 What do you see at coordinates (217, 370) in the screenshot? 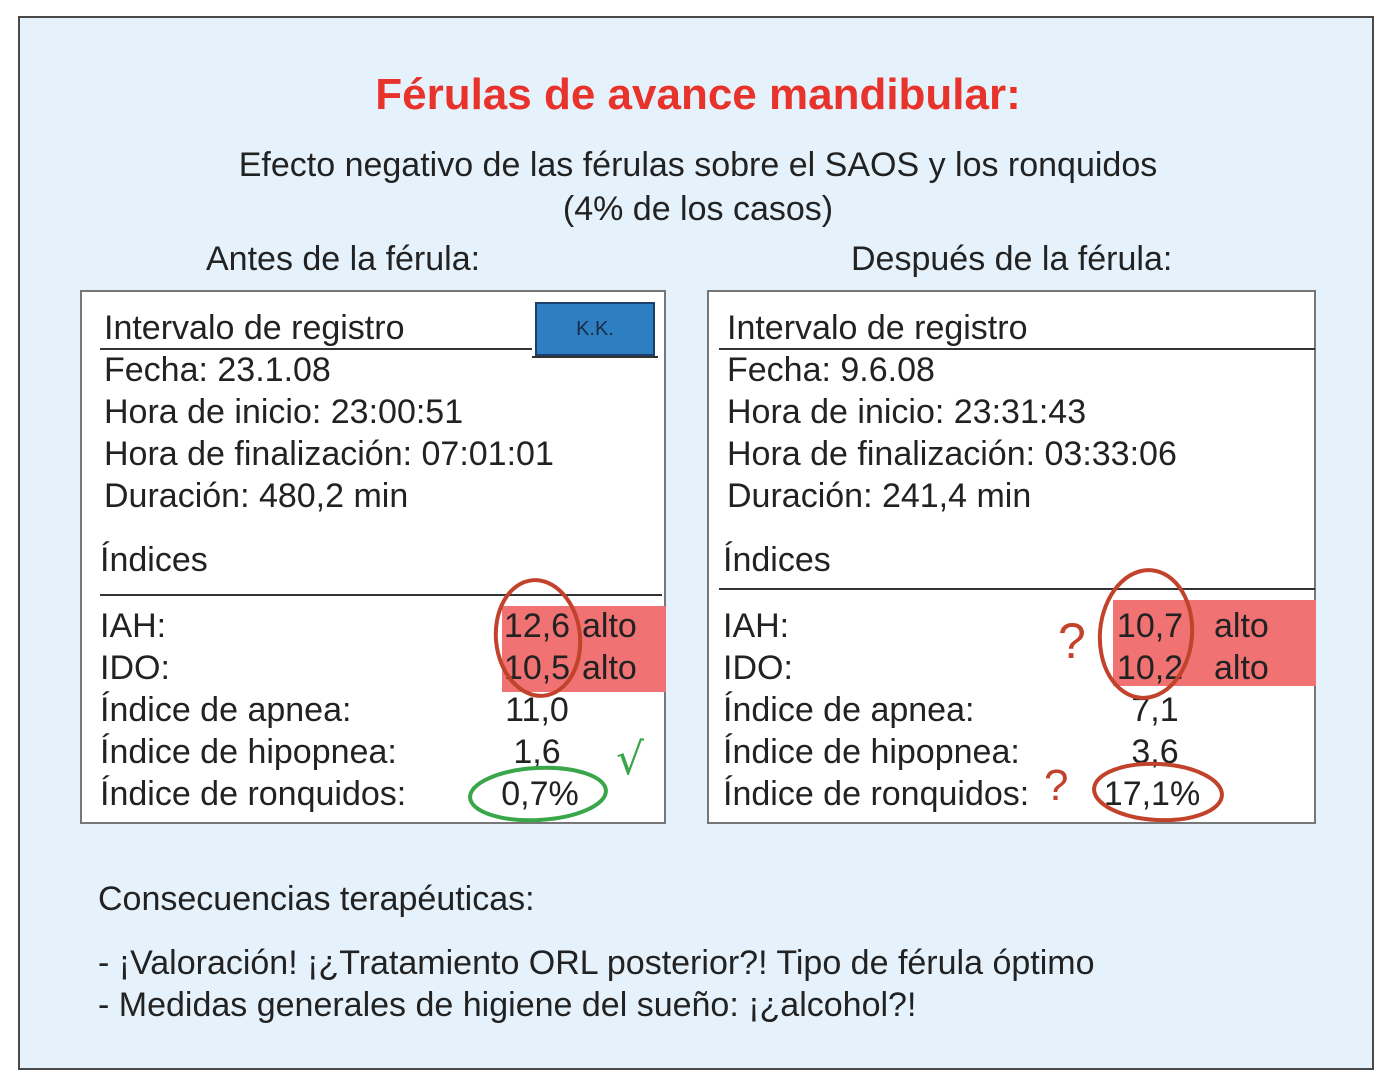
I see `record-date: Fecha: 23.1.08` at bounding box center [217, 370].